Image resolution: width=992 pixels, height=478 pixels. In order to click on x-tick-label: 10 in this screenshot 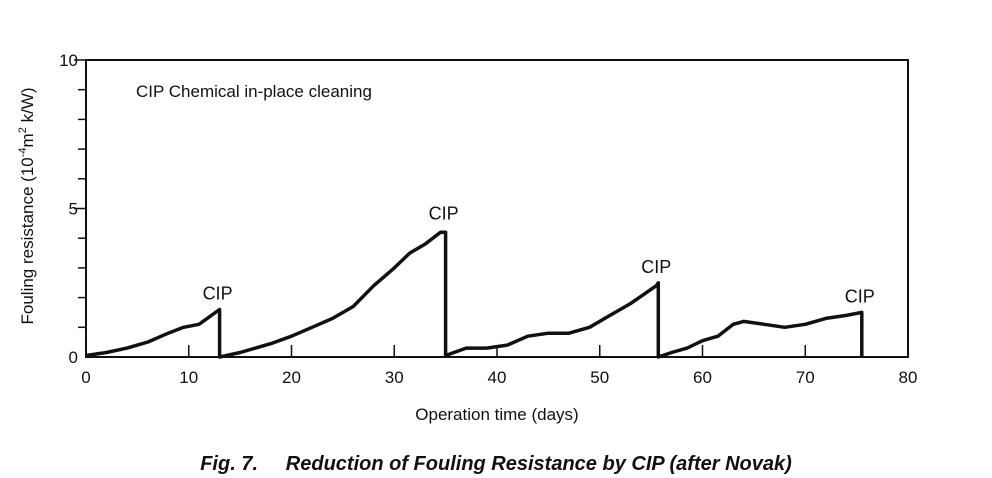, I will do `click(188, 377)`.